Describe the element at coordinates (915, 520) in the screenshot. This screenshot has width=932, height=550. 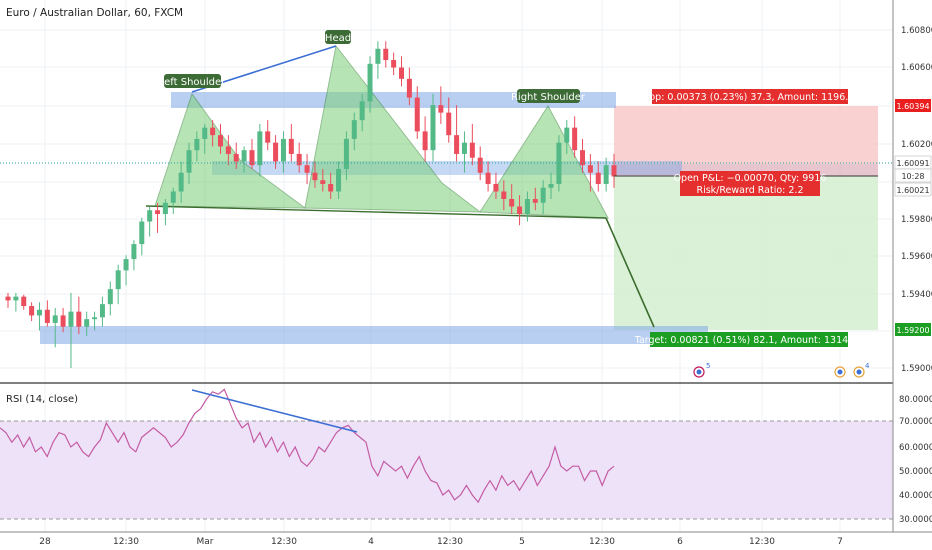
I see `rsi-tick-label: 30.0000` at that location.